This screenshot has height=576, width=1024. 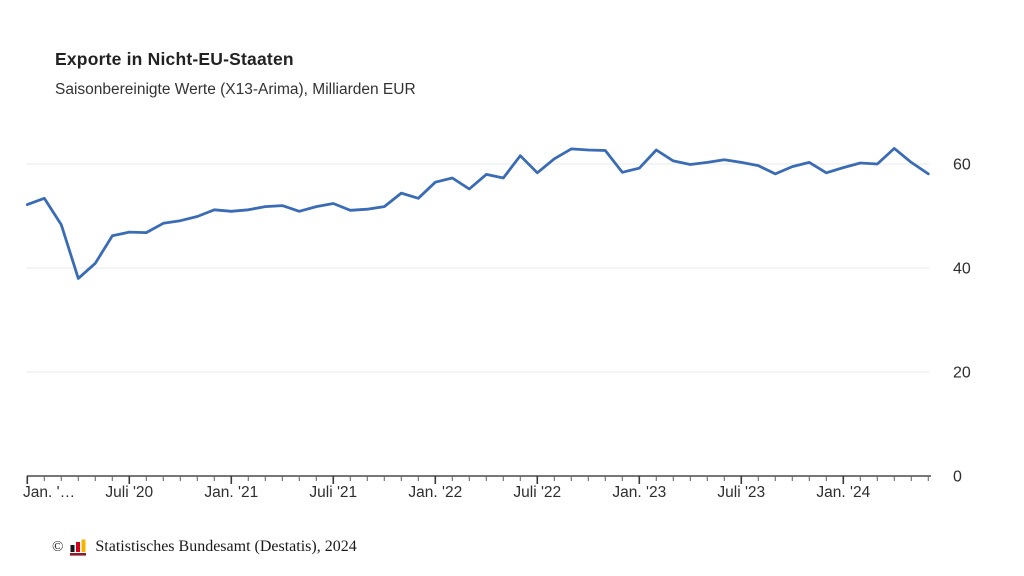 I want to click on x-tick-label: Juli '21, so click(x=333, y=492).